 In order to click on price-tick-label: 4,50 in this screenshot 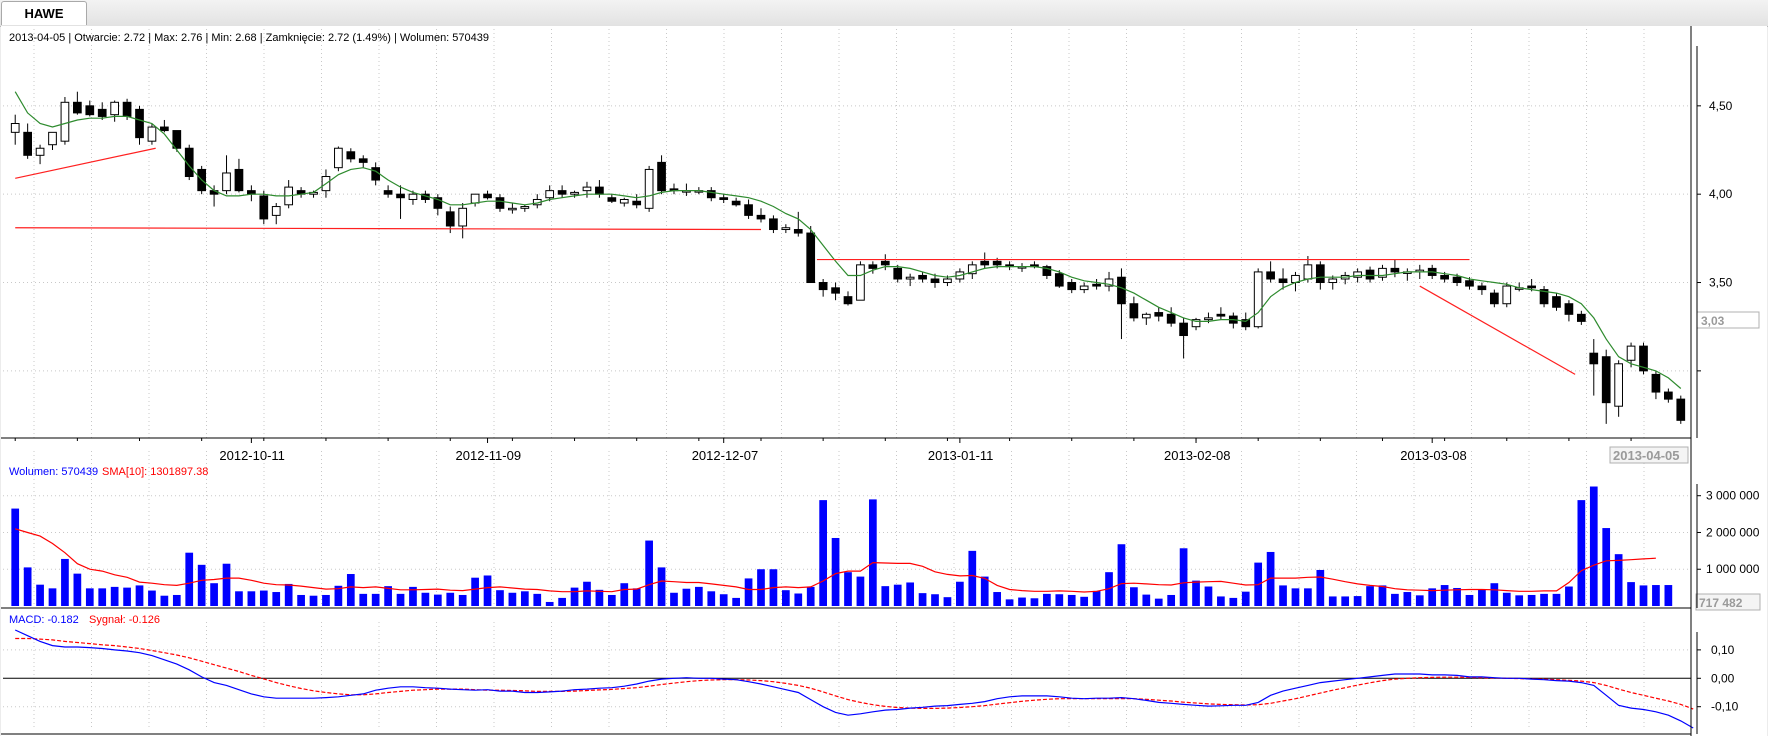, I will do `click(1721, 106)`.